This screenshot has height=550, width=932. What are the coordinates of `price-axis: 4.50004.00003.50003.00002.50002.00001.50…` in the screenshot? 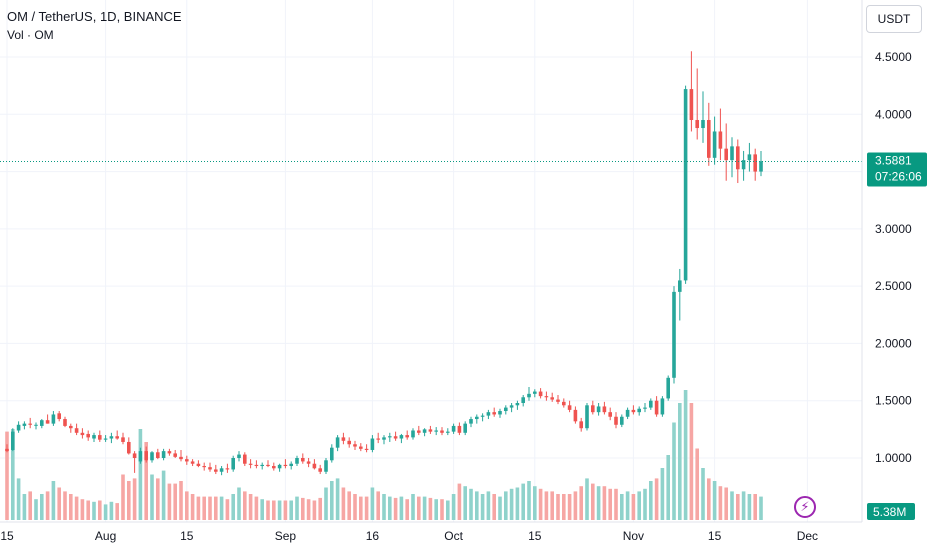 It's located at (893, 257).